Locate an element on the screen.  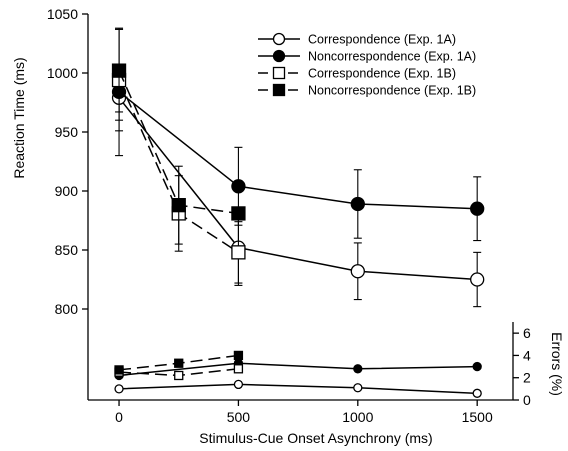
legend-entry-3: Correspondence (Exp. 1B) is located at coordinates (357, 74).